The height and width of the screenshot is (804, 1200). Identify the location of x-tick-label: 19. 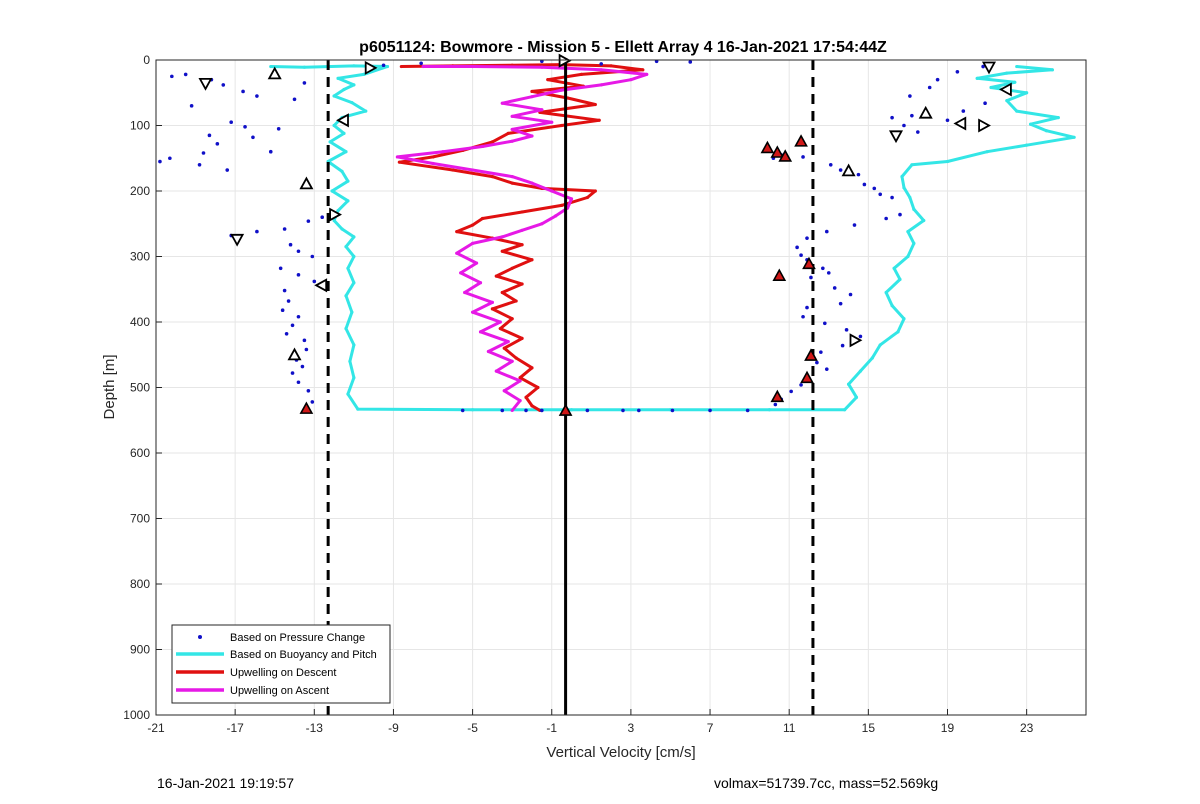
(948, 728).